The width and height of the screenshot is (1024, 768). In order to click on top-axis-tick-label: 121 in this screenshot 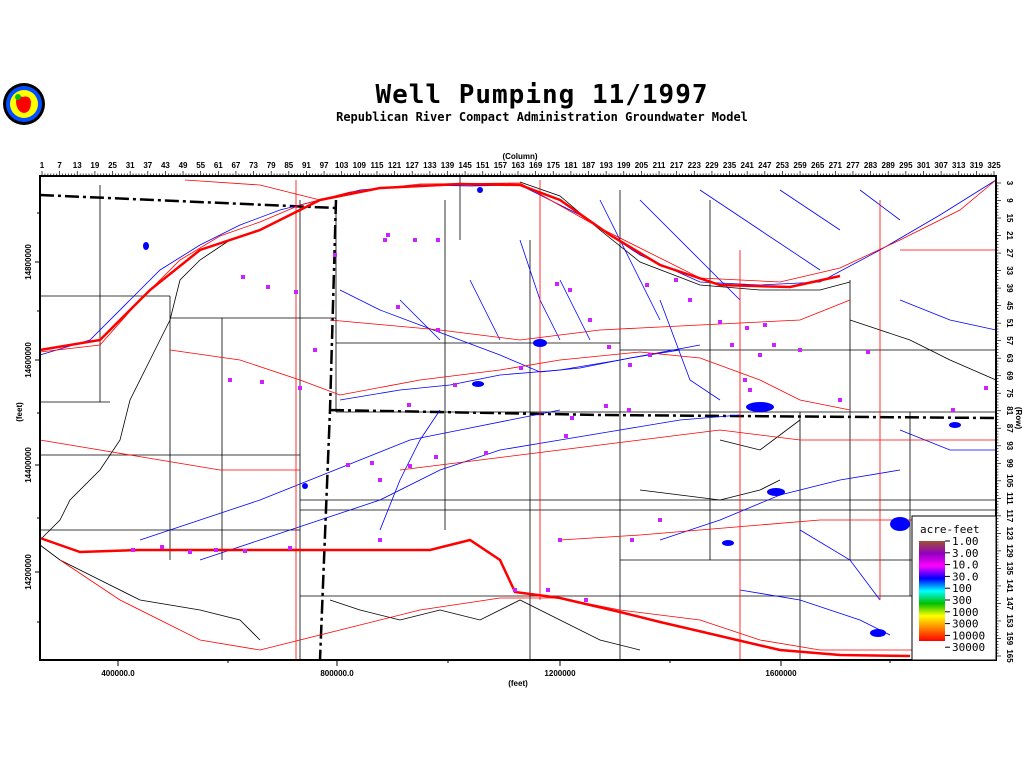, I will do `click(395, 165)`.